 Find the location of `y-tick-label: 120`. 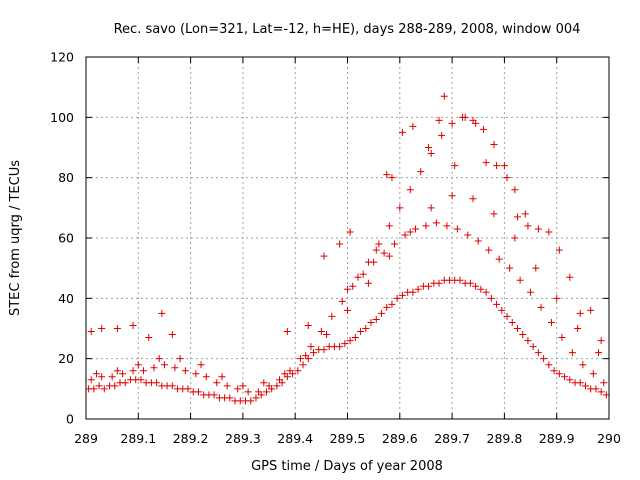

y-tick-label: 120 is located at coordinates (62, 57).